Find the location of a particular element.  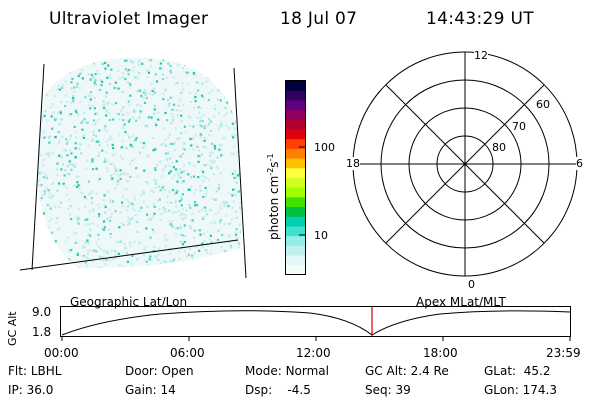

mlt-label-0: 0 is located at coordinates (471, 284).